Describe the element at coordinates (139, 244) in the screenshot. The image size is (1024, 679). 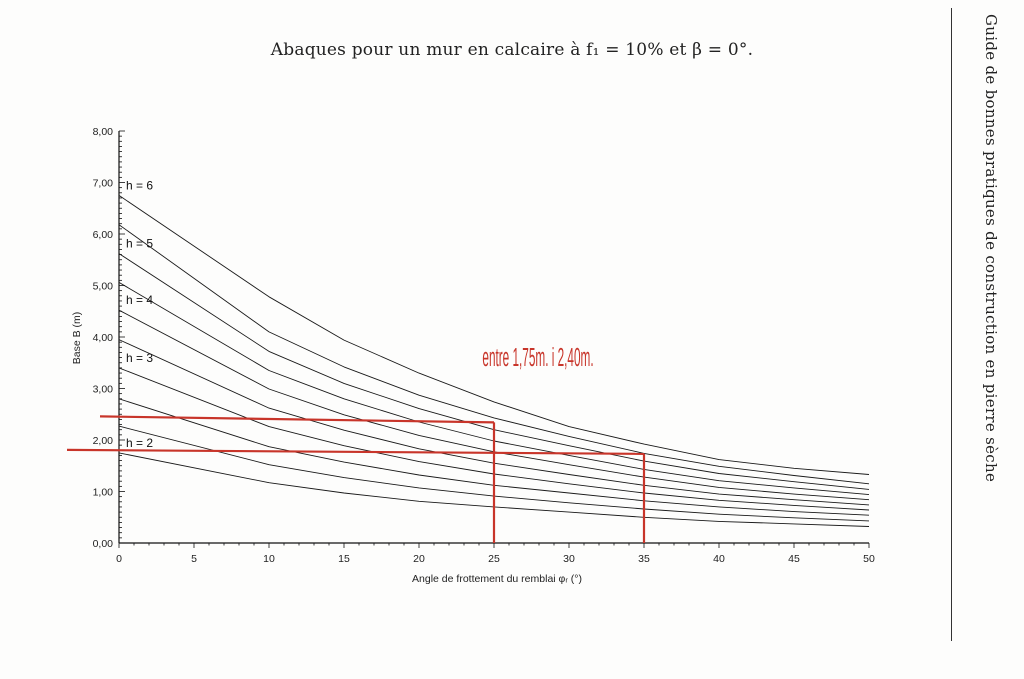
I see `series-label: h = 5` at that location.